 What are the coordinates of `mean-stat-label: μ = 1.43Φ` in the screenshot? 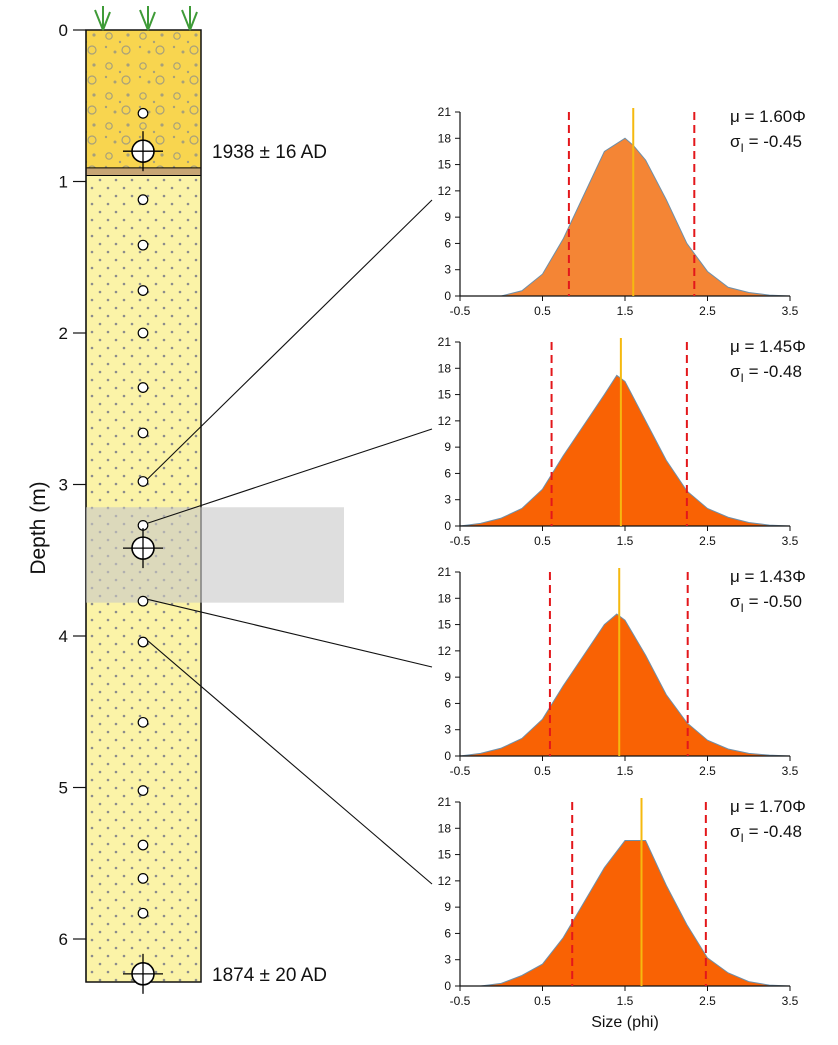 It's located at (768, 576).